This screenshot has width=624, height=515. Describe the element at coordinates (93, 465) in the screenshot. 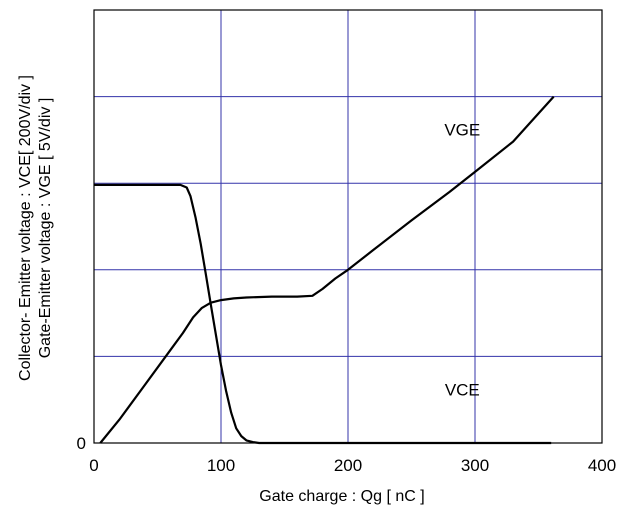

I see `x-tick-label-0: 0` at that location.